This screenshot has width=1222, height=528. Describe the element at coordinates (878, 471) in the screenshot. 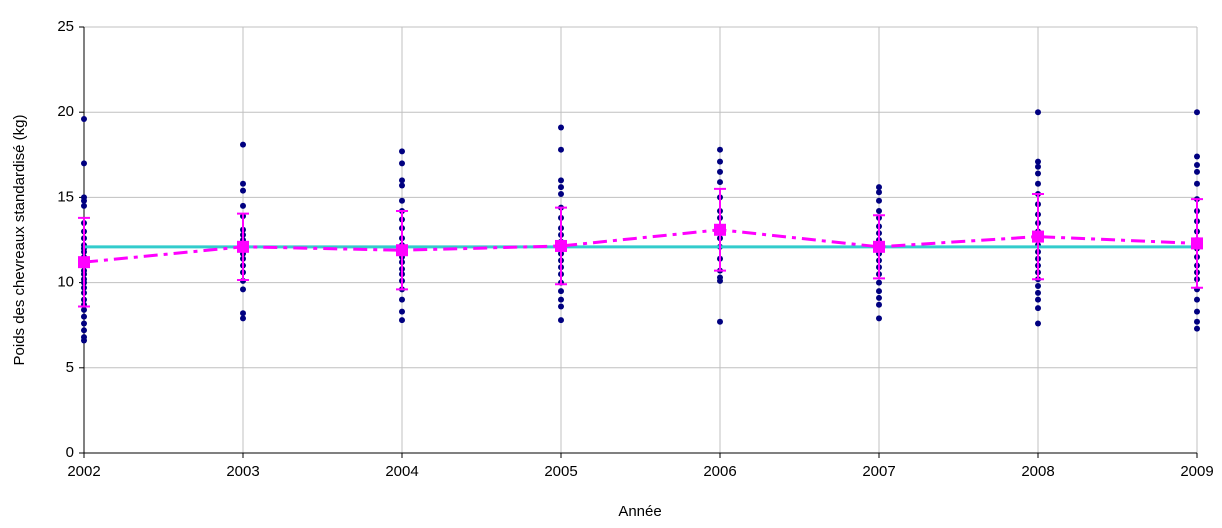

I see `x-tick-label: 2007` at that location.